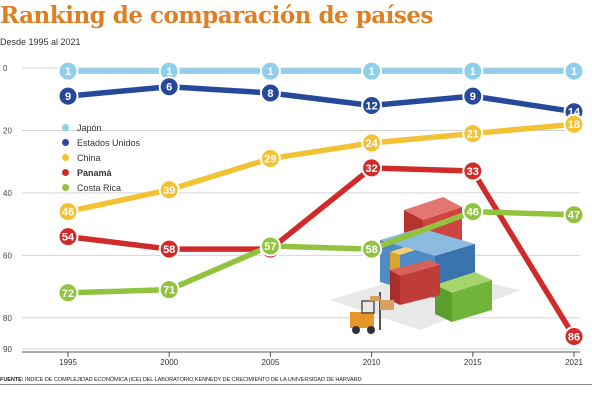  I want to click on data-label: 86, so click(574, 338).